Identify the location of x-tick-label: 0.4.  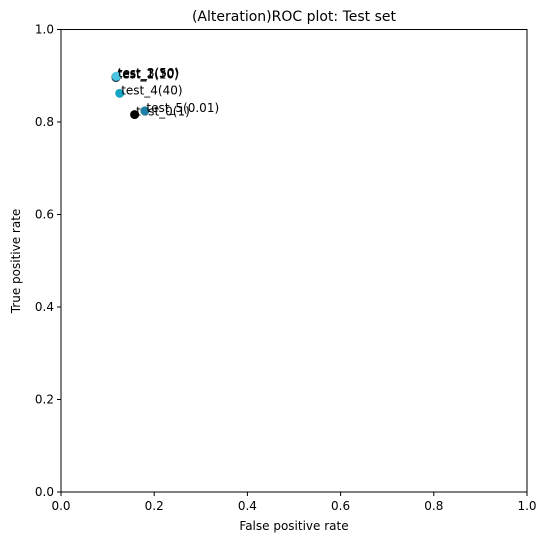
(247, 506).